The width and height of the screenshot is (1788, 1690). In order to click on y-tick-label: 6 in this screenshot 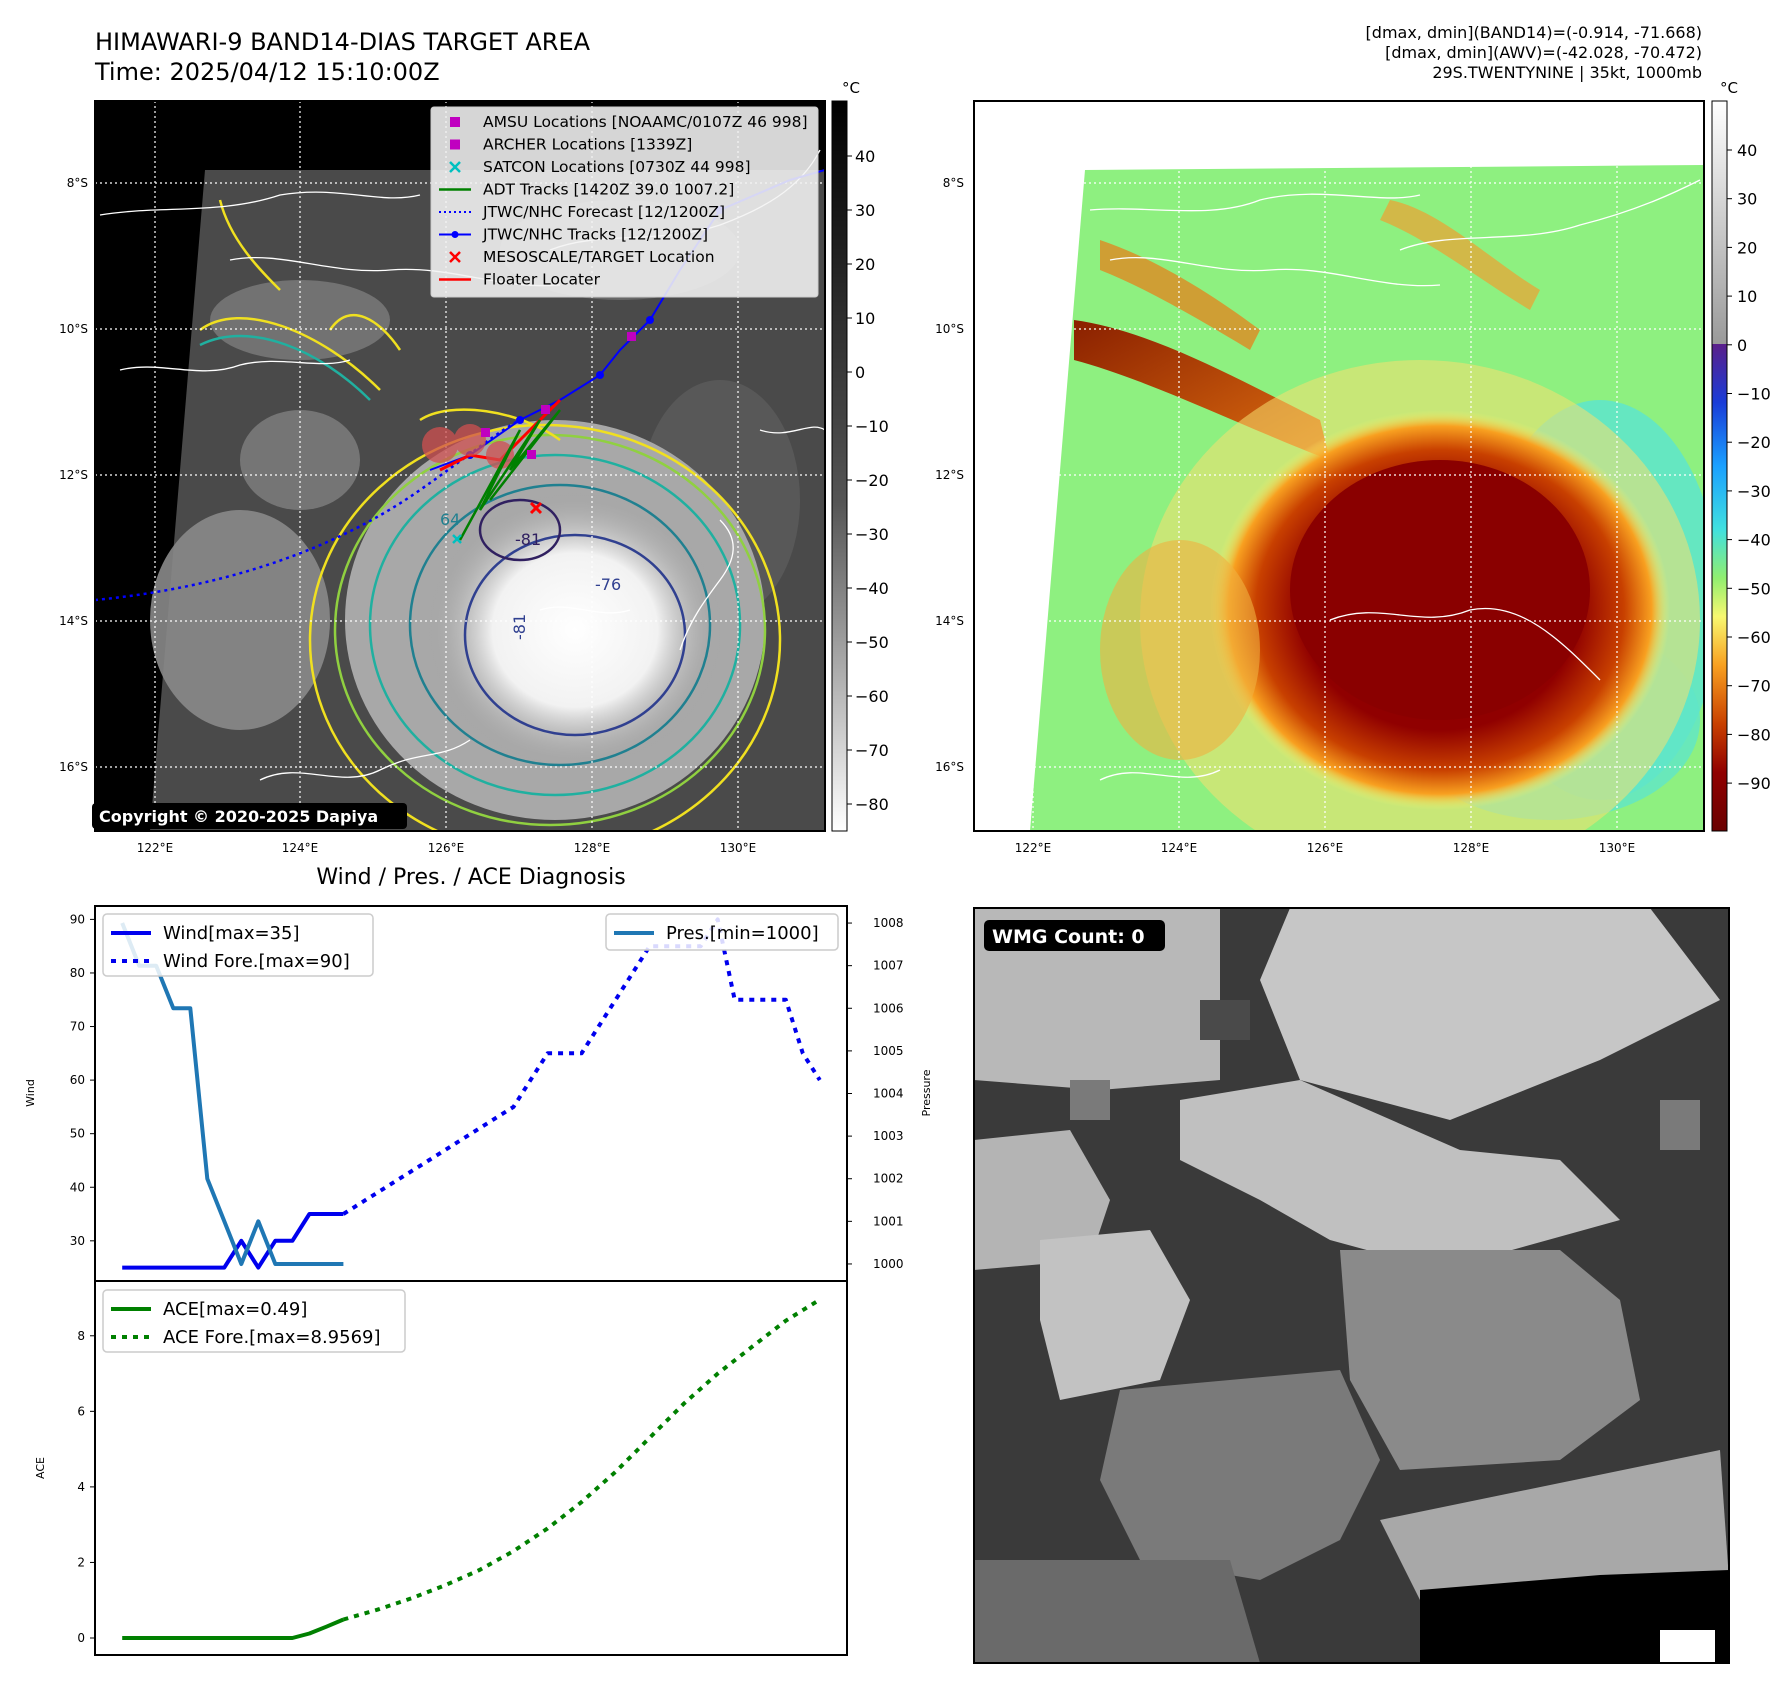, I will do `click(81, 1411)`.